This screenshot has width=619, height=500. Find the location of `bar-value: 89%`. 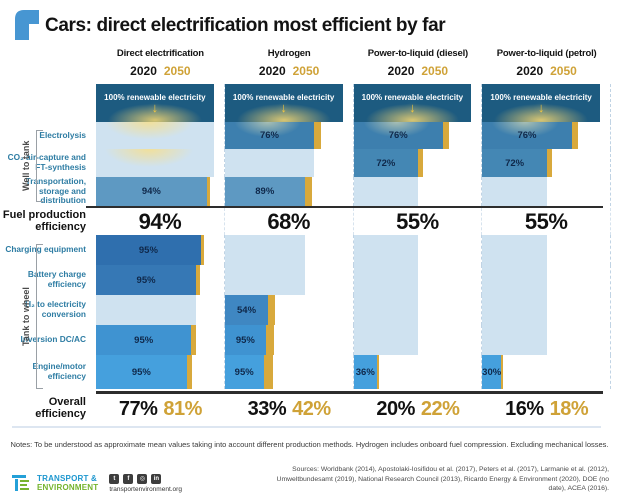

bar-value: 89% is located at coordinates (265, 191).